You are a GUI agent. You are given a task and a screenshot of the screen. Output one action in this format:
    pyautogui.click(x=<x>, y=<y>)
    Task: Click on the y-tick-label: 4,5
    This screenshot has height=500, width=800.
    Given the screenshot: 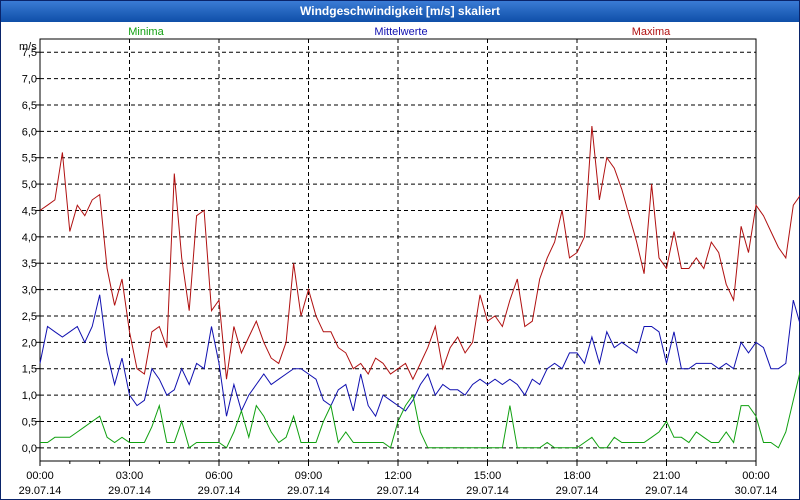 What is the action you would take?
    pyautogui.click(x=29, y=211)
    